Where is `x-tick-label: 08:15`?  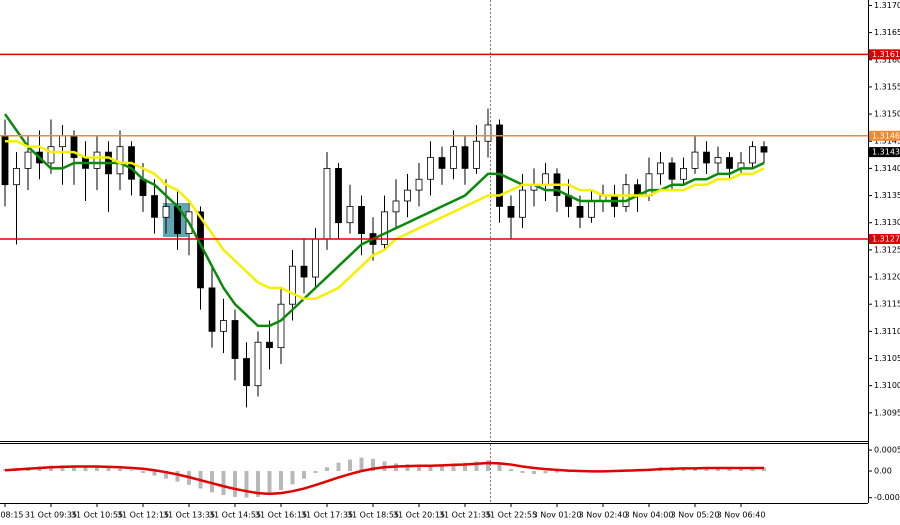 x-tick-label: 08:15 is located at coordinates (11, 515).